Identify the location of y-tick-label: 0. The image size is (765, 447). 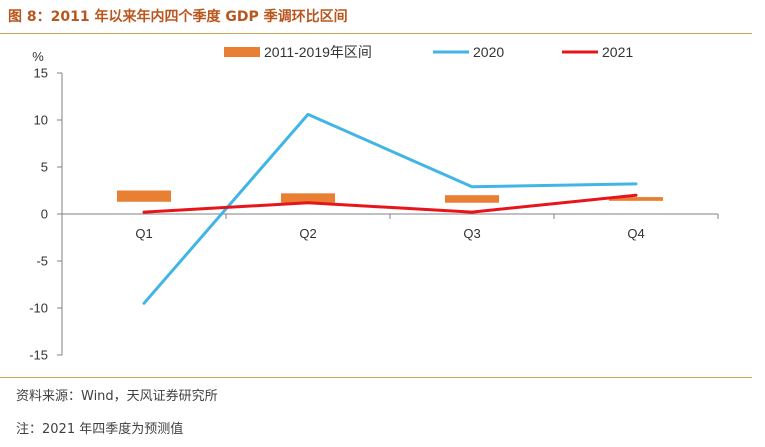
(44, 214).